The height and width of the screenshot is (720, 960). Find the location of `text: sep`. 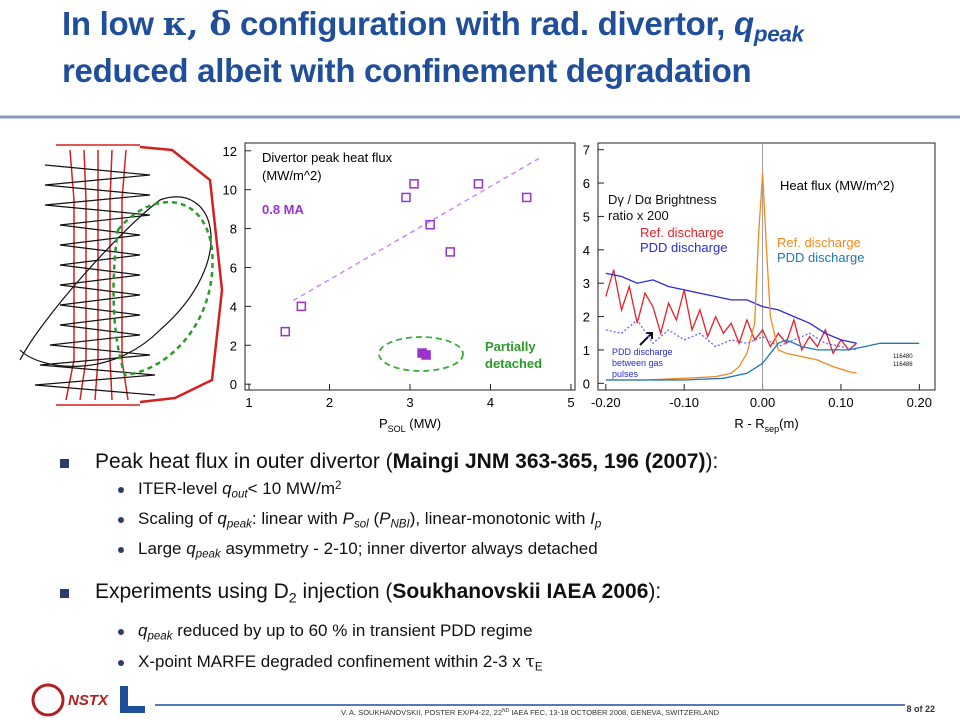

text: sep is located at coordinates (772, 429).